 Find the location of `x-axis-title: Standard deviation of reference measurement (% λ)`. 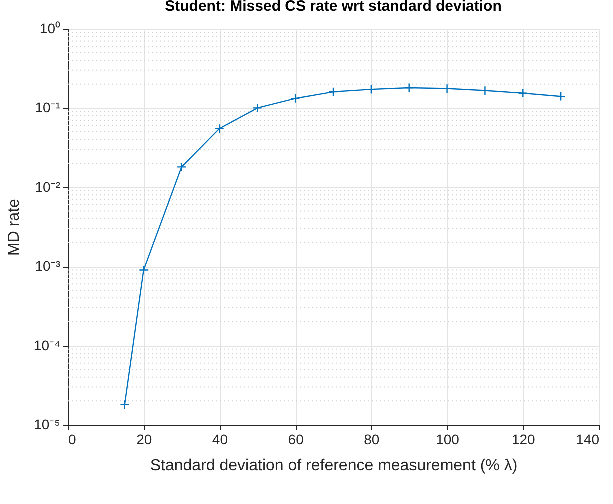

x-axis-title: Standard deviation of reference measurement (% λ) is located at coordinates (334, 466).